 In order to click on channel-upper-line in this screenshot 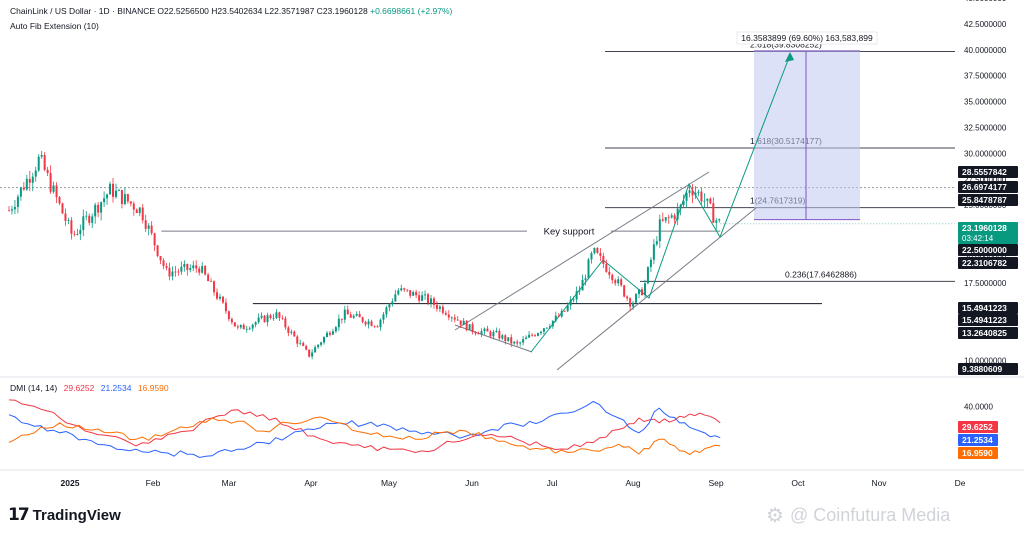, I will do `click(582, 251)`.